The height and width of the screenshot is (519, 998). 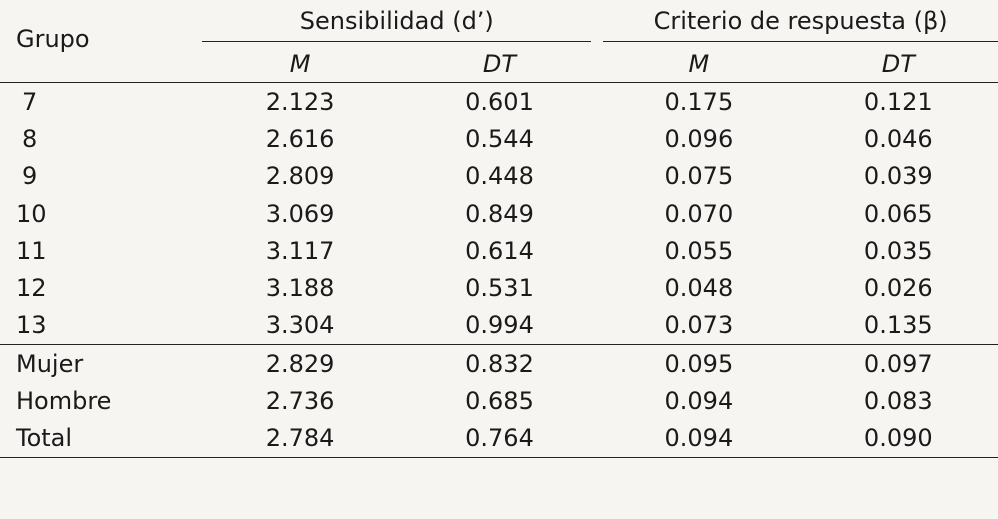 I want to click on subheader-criterion-sd: DT, so click(x=898, y=64).